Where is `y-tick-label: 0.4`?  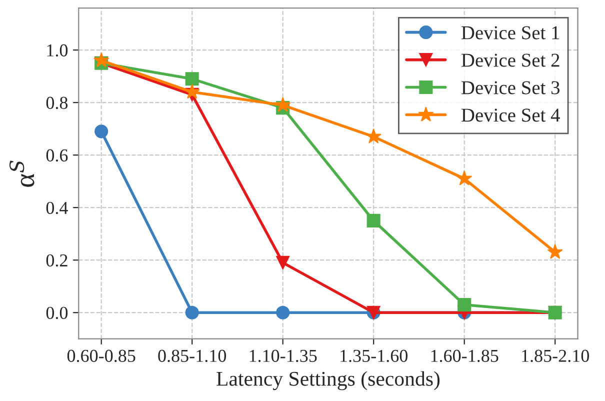
y-tick-label: 0.4 is located at coordinates (57, 208).